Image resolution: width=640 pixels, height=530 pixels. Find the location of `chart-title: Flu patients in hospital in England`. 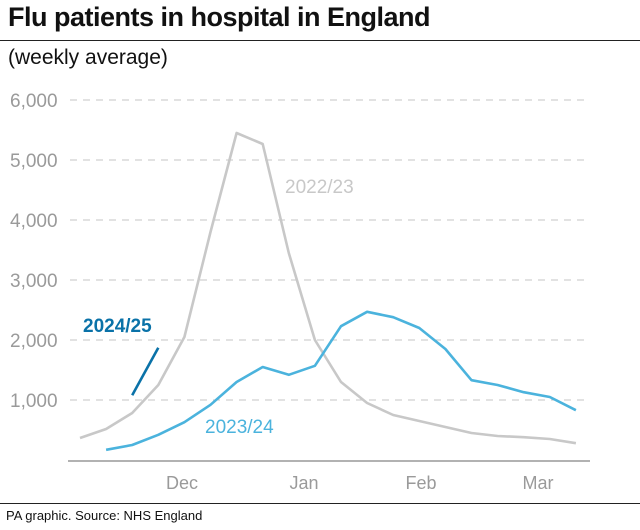

chart-title: Flu patients in hospital in England is located at coordinates (219, 17).